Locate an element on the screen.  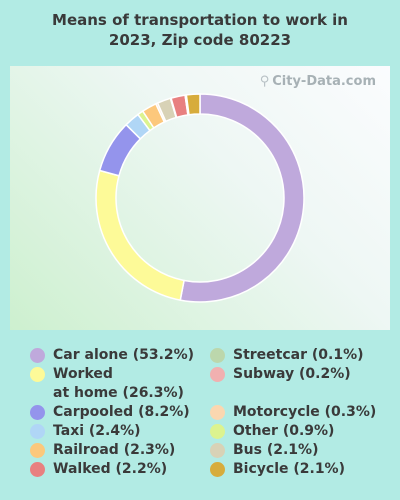
legend-label-subway: Subway (0.2%) is located at coordinates (292, 374).